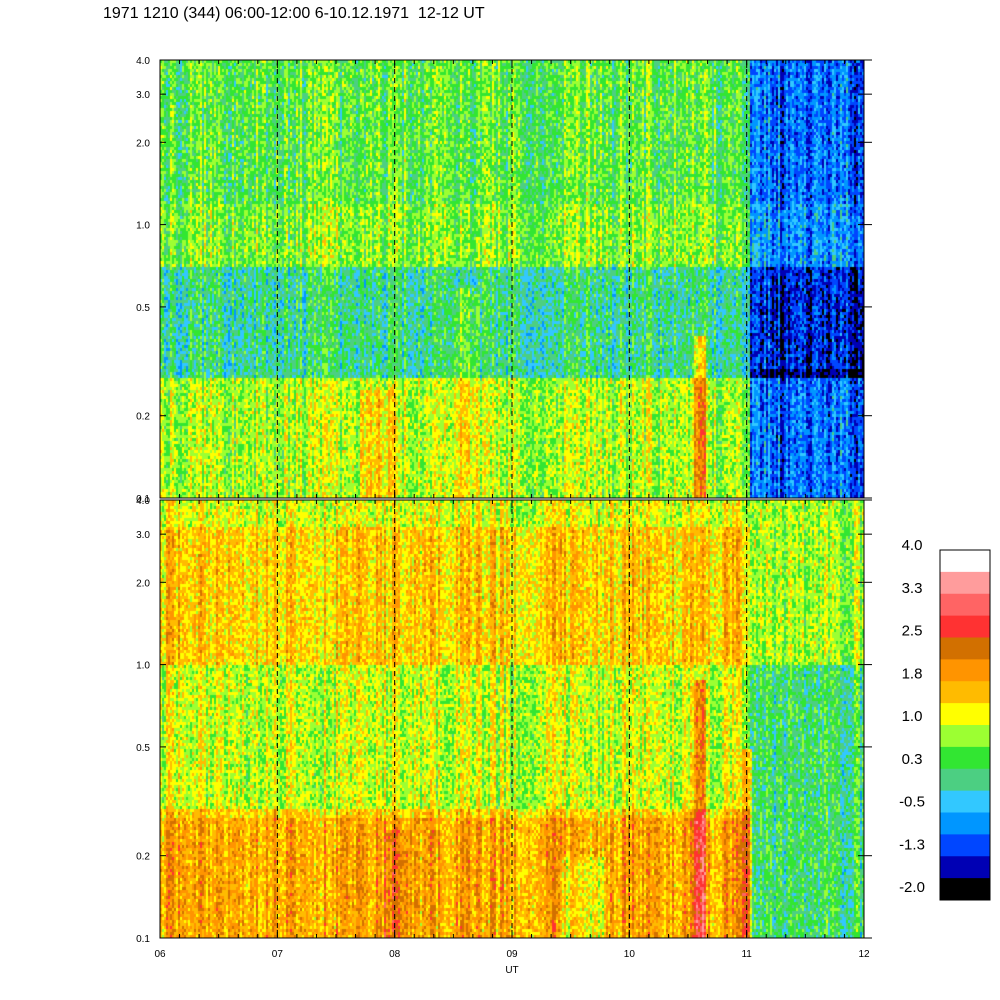 The height and width of the screenshot is (1000, 1000). Describe the element at coordinates (912, 588) in the screenshot. I see `colorbar-label-1: 3.3` at that location.